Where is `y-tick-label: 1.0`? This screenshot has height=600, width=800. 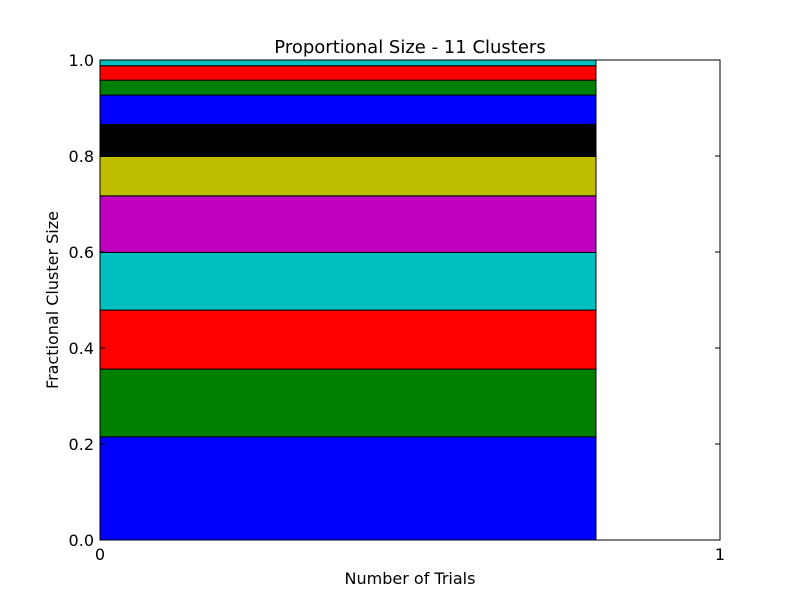 y-tick-label: 1.0 is located at coordinates (81, 60).